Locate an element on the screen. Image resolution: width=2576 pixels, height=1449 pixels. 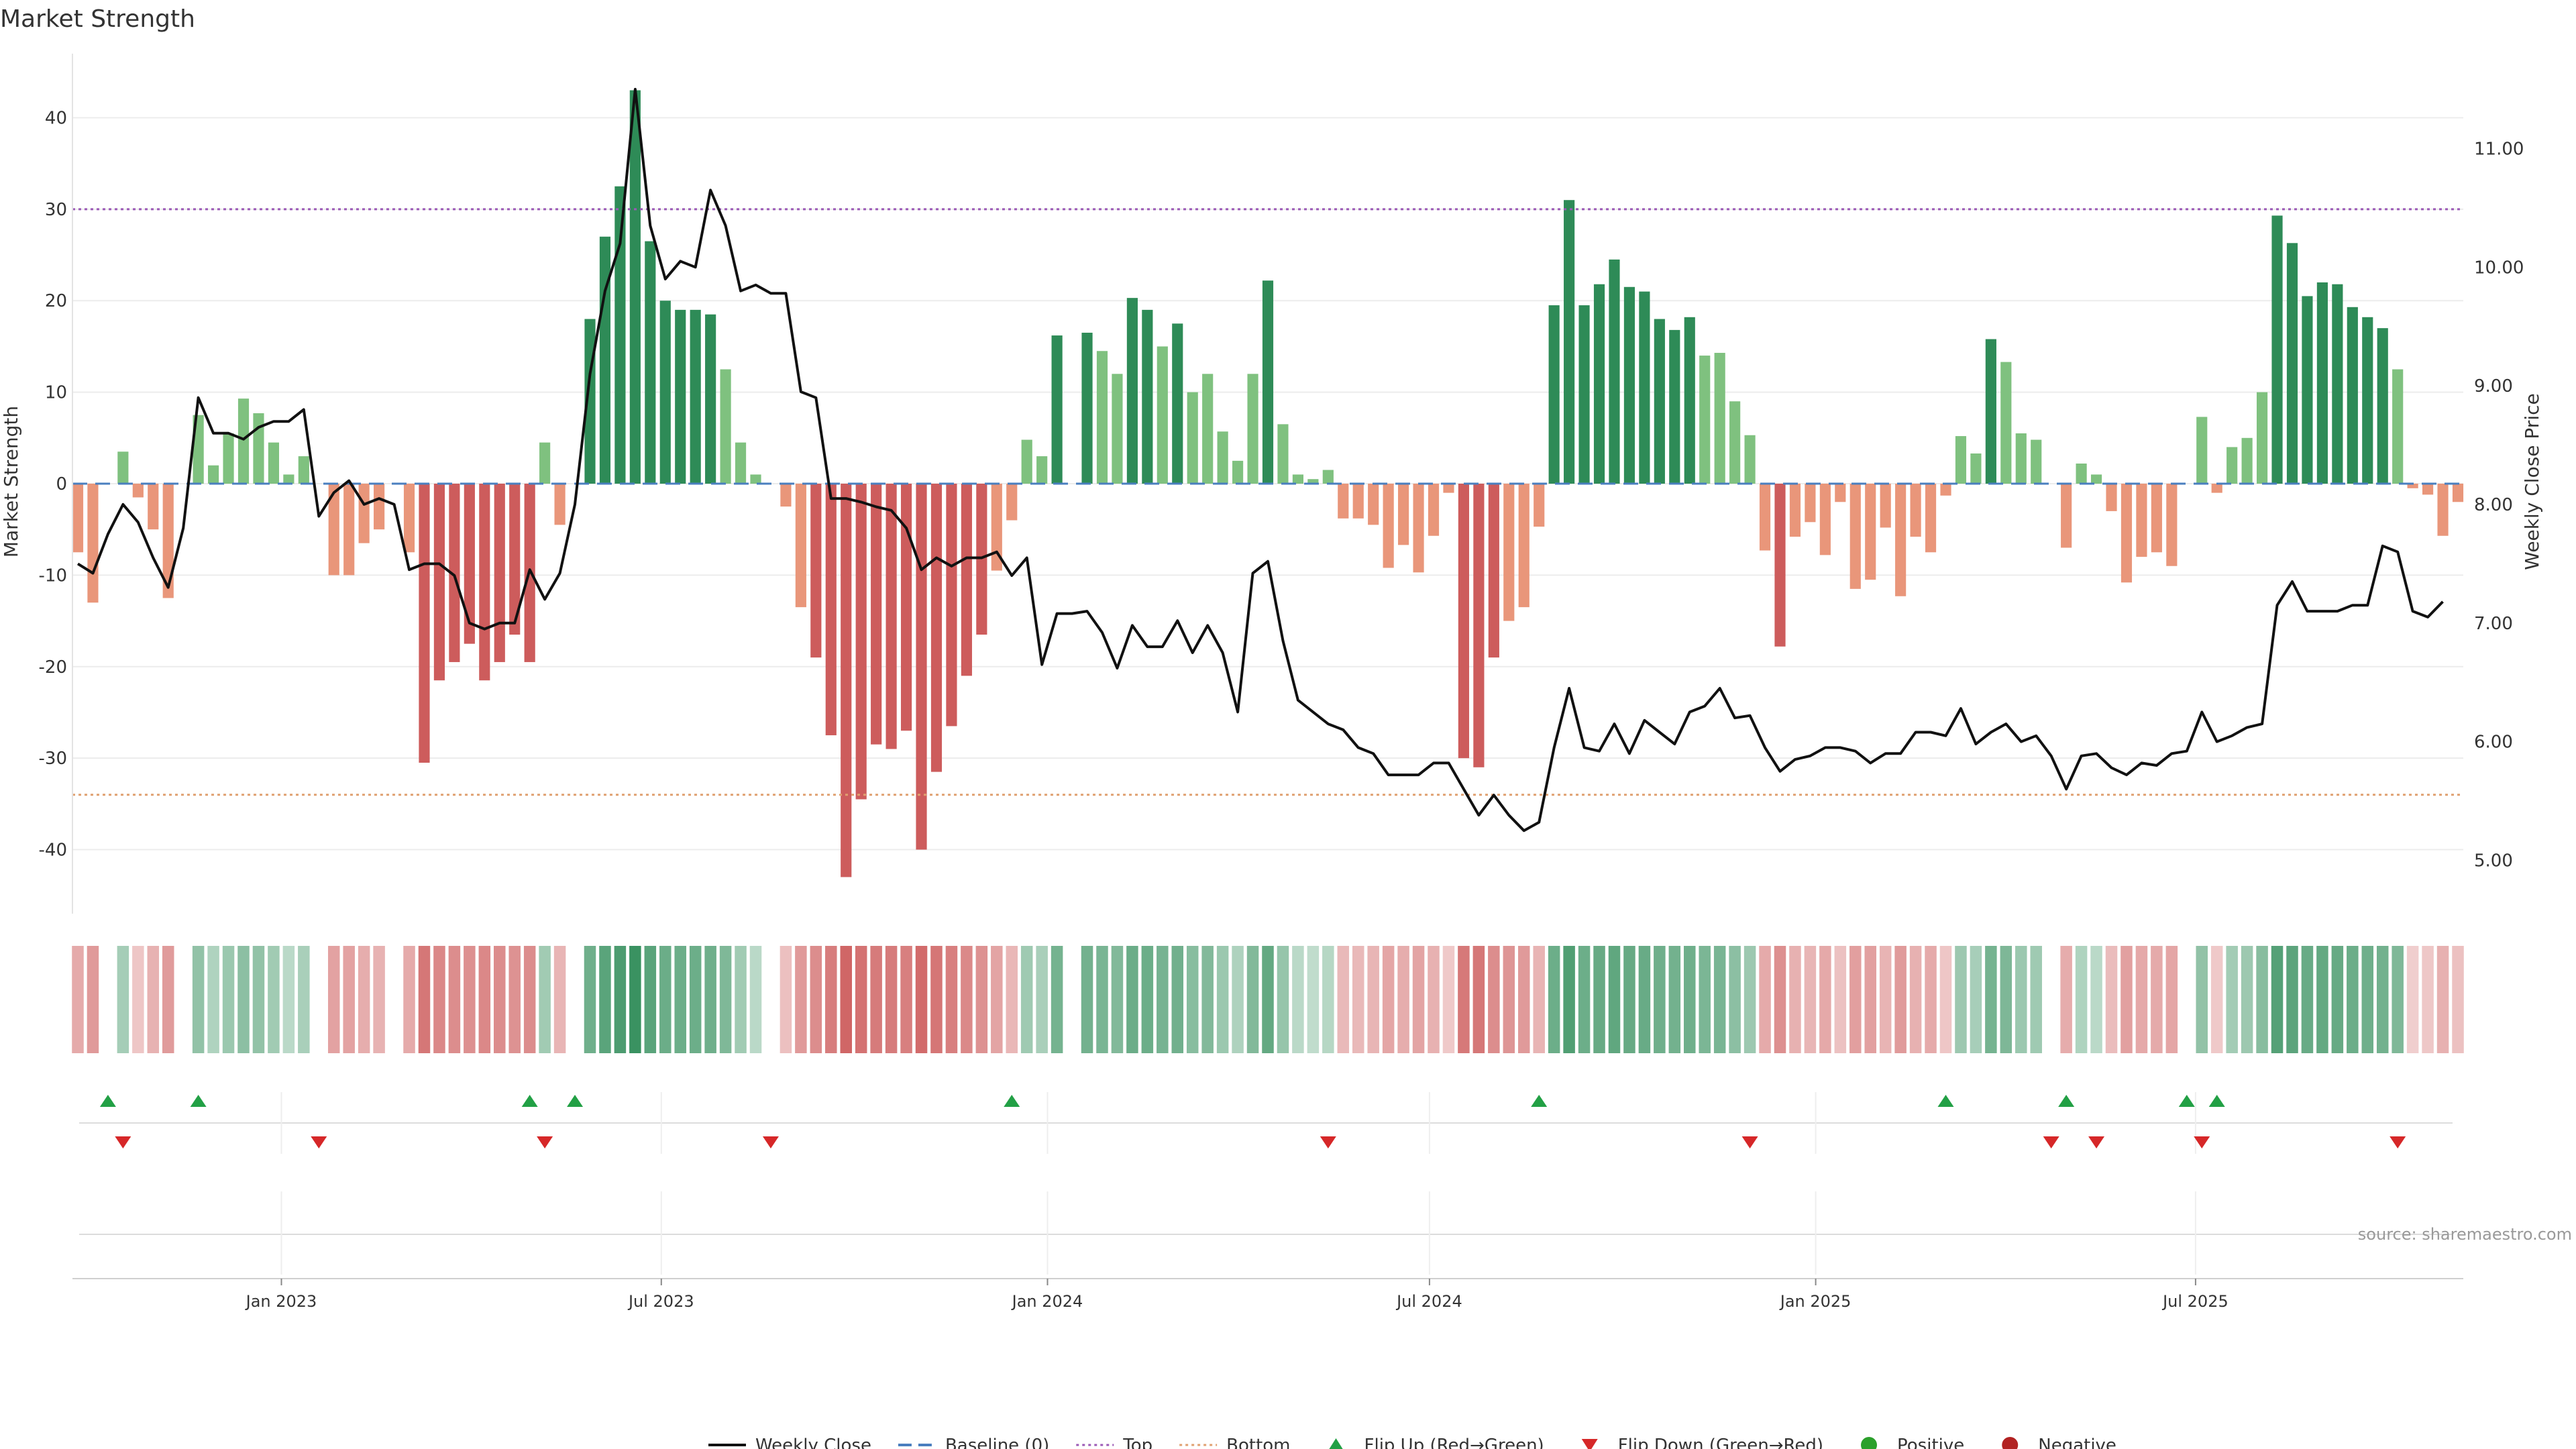
legend-label: Weekly Close is located at coordinates (813, 1442).